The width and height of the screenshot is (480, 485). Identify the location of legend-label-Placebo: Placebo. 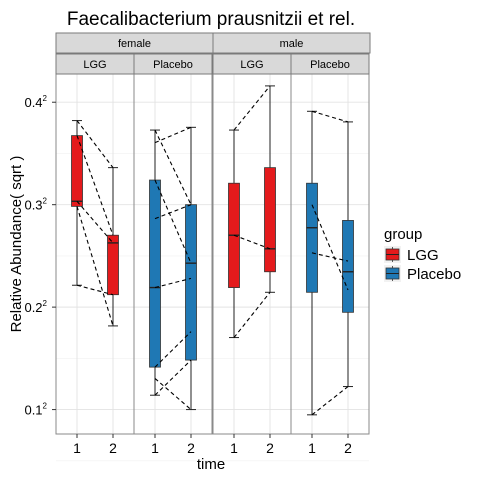
(434, 274).